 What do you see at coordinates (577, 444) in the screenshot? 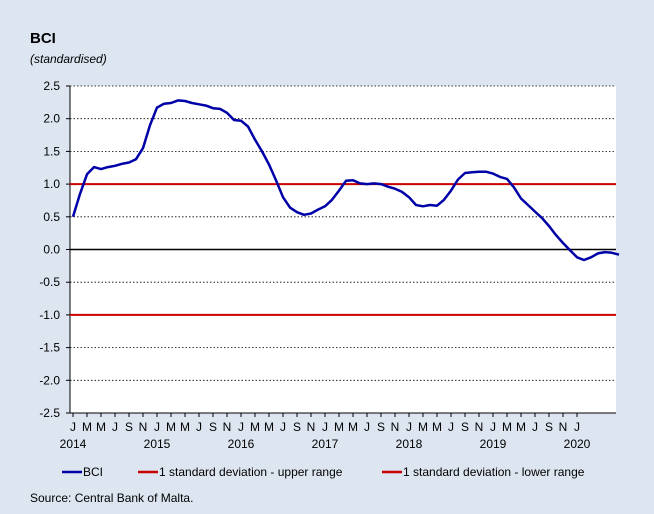
I see `x-year-label: 2020` at bounding box center [577, 444].